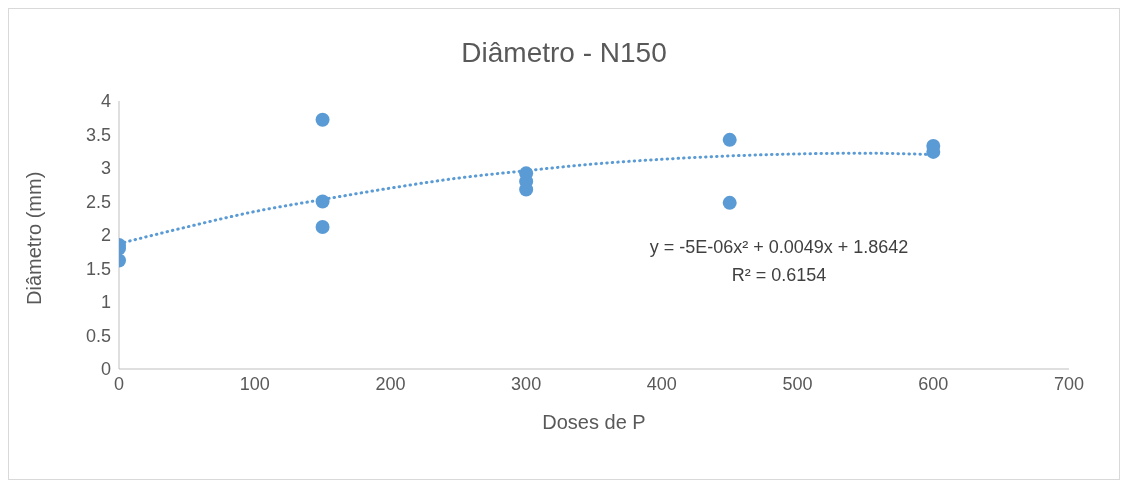 The width and height of the screenshot is (1126, 488). I want to click on y-tick-label: 2.5, so click(98, 201).